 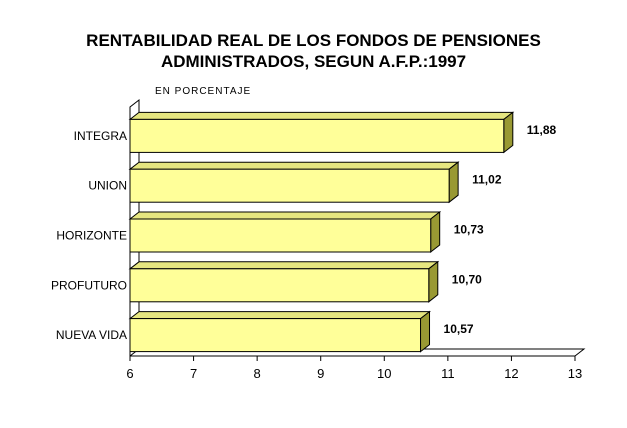 I want to click on bar-nueva-vida, so click(x=275, y=335).